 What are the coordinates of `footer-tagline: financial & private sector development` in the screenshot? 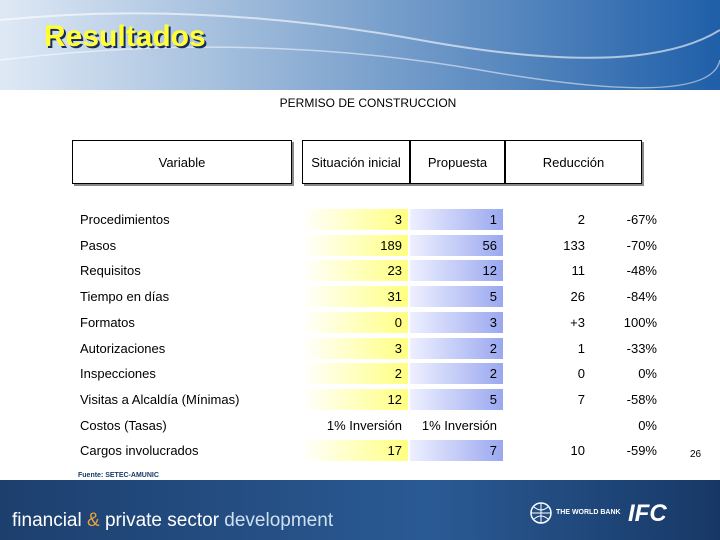 It's located at (172, 521).